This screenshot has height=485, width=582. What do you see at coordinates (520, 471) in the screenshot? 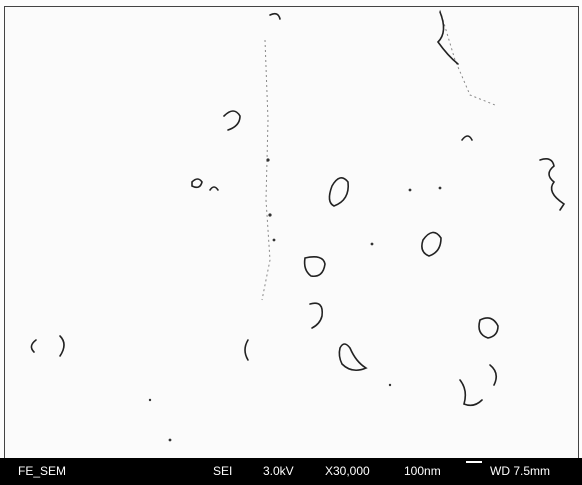
I see `working-distance: WD 7.5mm` at bounding box center [520, 471].